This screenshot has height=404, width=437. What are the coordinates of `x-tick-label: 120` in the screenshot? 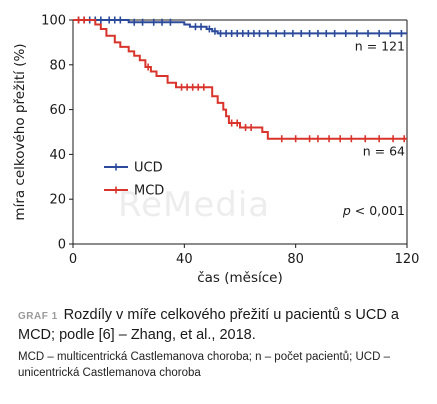 It's located at (407, 259).